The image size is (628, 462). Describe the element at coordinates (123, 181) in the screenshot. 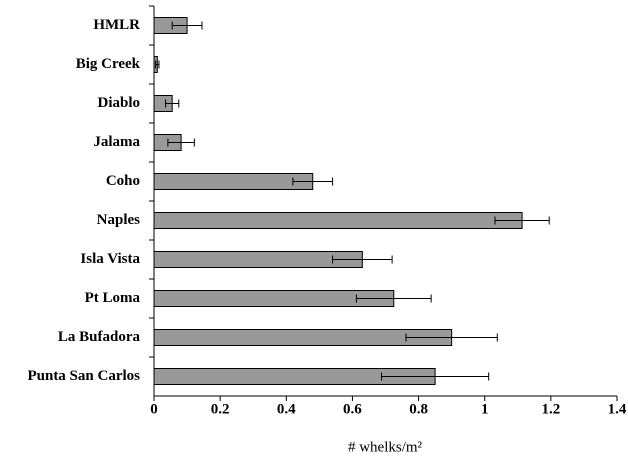

I see `y-tick-label: Coho` at that location.